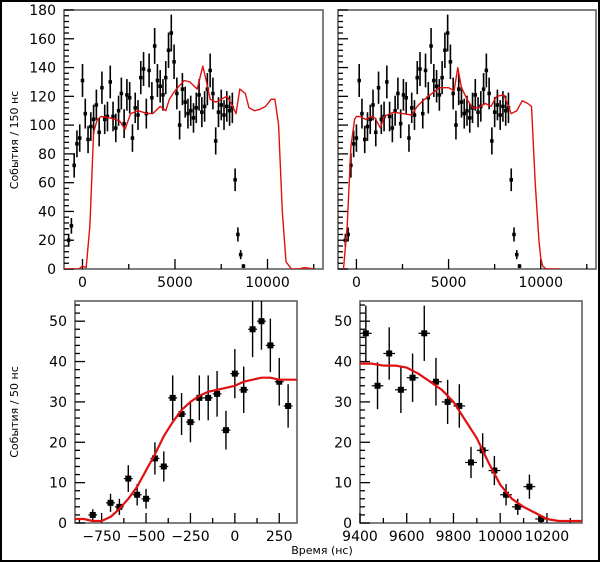 This screenshot has width=600, height=562. Describe the element at coordinates (51, 270) in the screenshot. I see `y-tick-label: 0` at that location.